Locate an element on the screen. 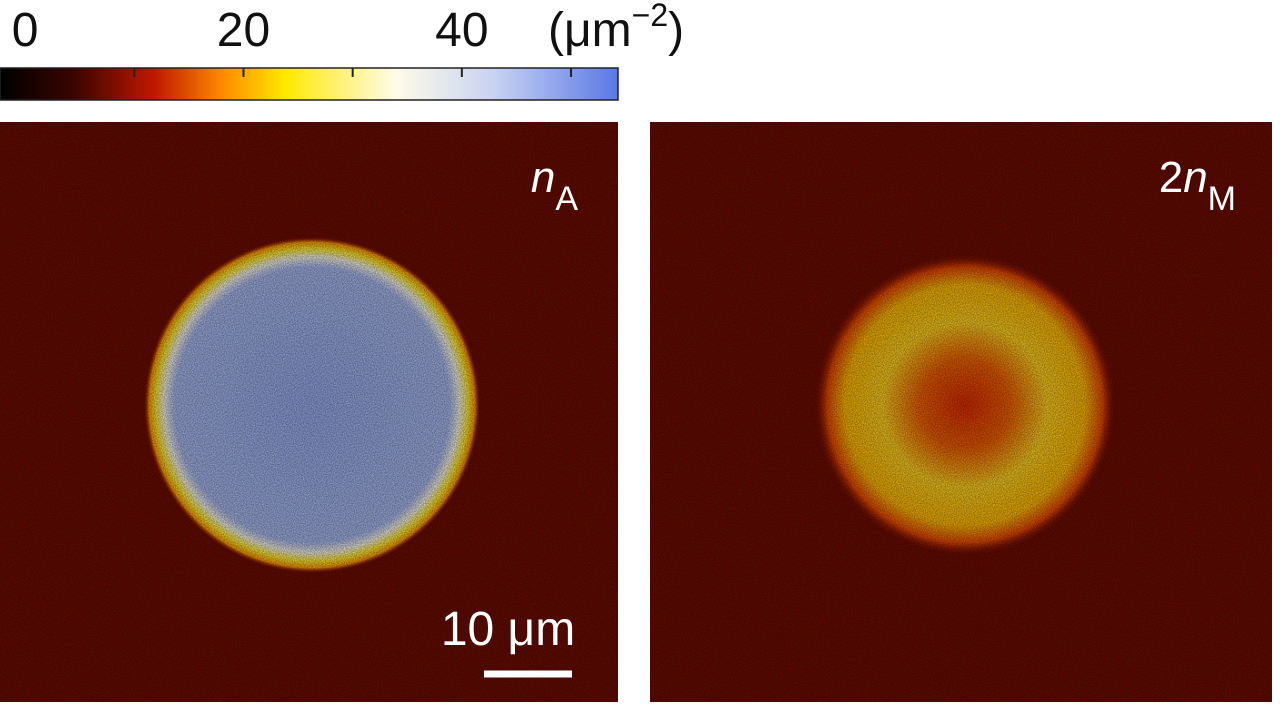 The image size is (1280, 714). colorbar-gradient is located at coordinates (309, 84).